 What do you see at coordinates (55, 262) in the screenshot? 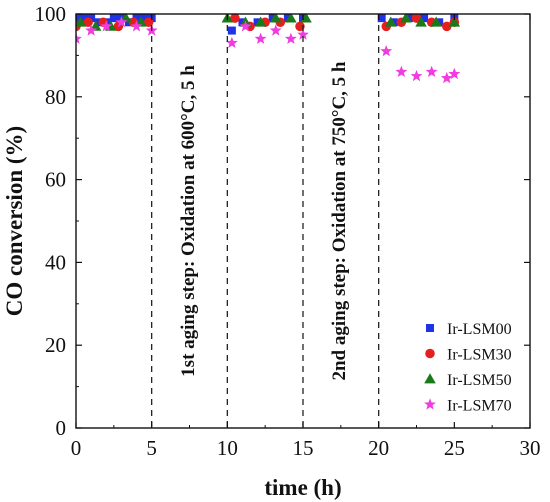
I see `y-tick-label: 40` at bounding box center [55, 262].